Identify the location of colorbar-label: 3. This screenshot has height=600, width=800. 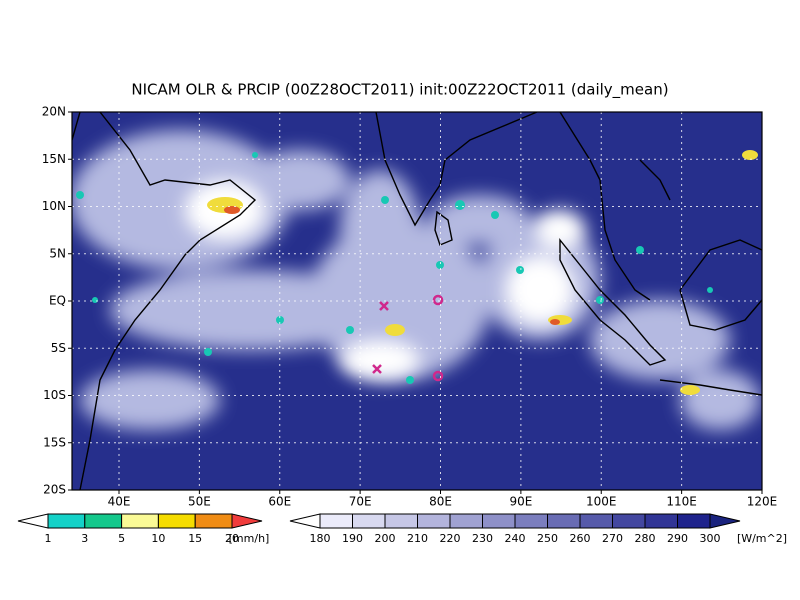
(84, 538).